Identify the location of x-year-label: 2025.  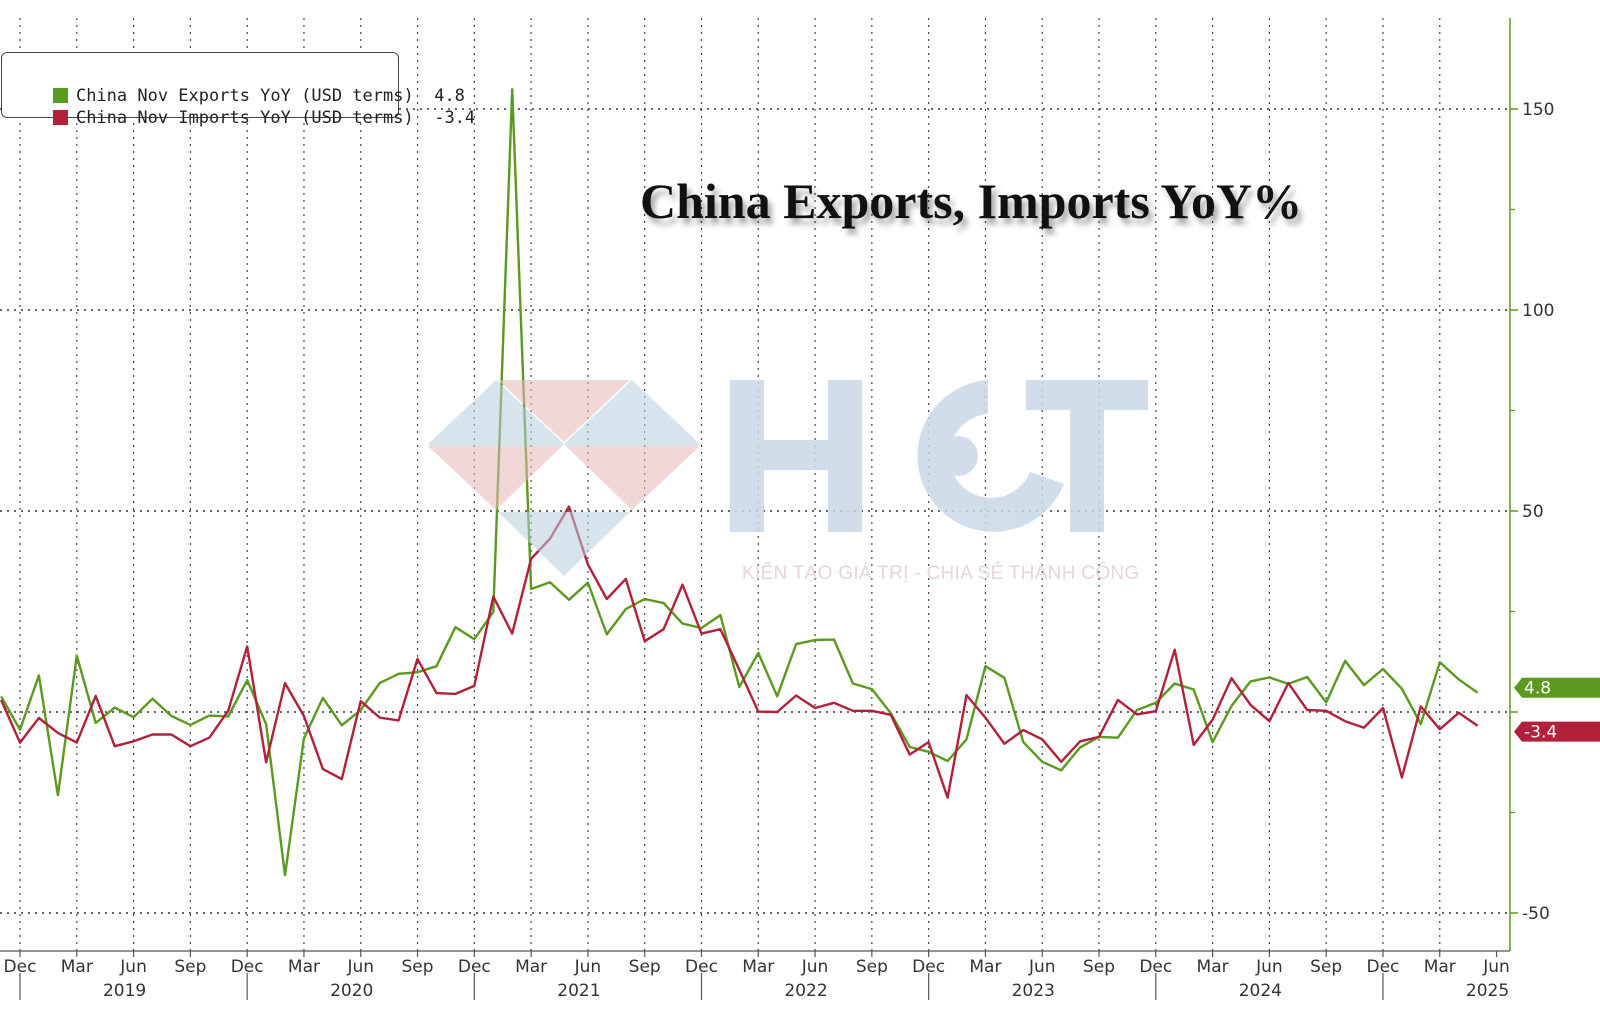
(1487, 991).